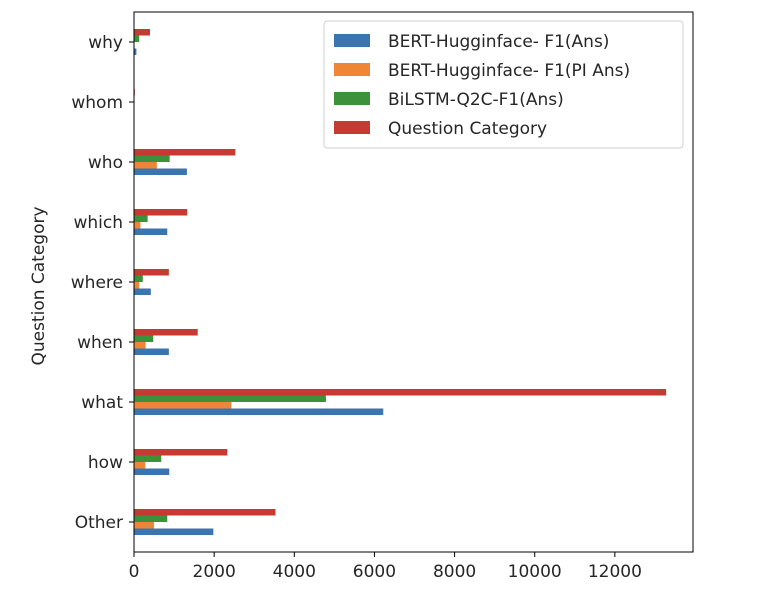 The height and width of the screenshot is (614, 760). Describe the element at coordinates (615, 572) in the screenshot. I see `x-tick-label: 12000` at that location.